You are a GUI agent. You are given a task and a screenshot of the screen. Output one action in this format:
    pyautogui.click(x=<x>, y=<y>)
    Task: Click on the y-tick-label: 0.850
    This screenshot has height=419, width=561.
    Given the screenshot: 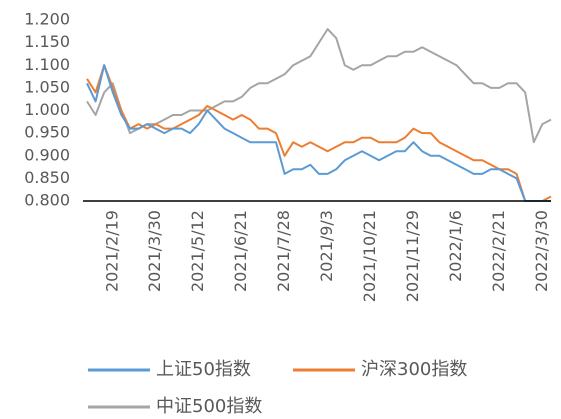 What is the action you would take?
    pyautogui.click(x=47, y=177)
    